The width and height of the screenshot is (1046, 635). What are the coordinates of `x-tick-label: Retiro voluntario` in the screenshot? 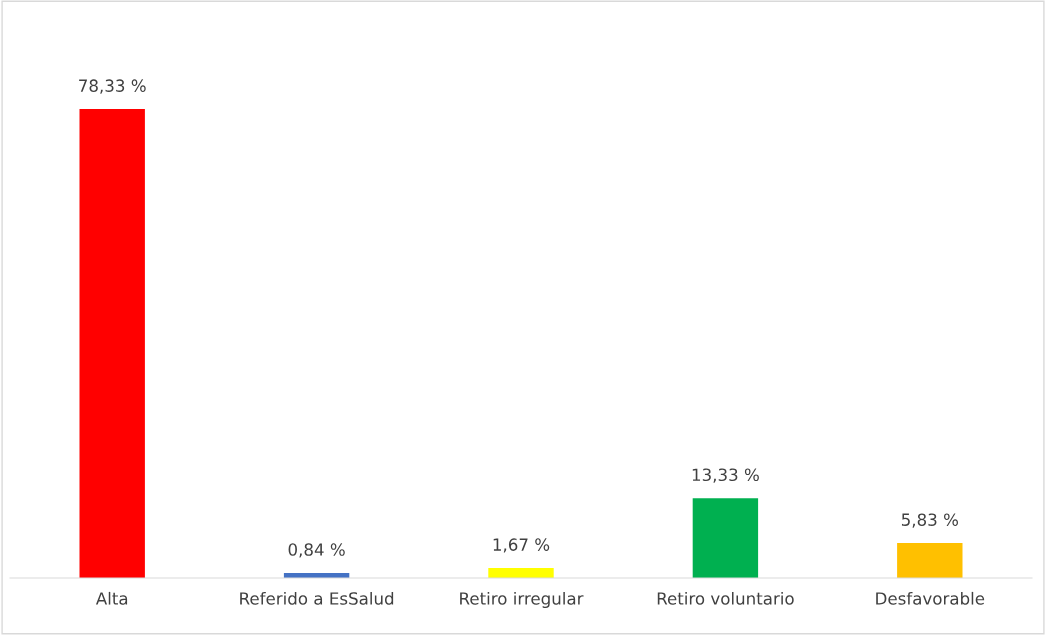 It's located at (725, 598).